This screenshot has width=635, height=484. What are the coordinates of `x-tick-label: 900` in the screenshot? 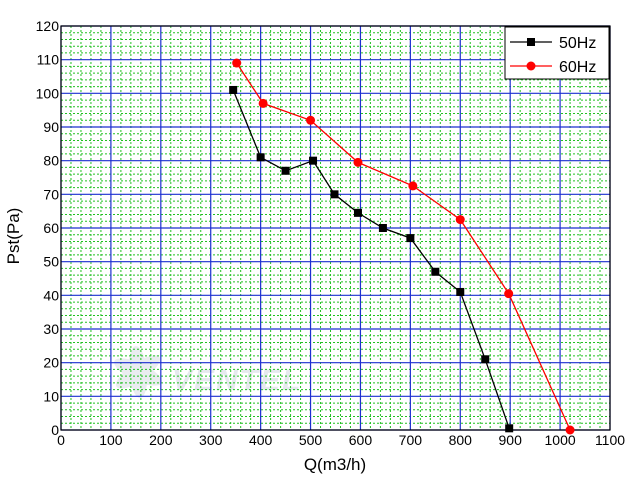 It's located at (511, 440).